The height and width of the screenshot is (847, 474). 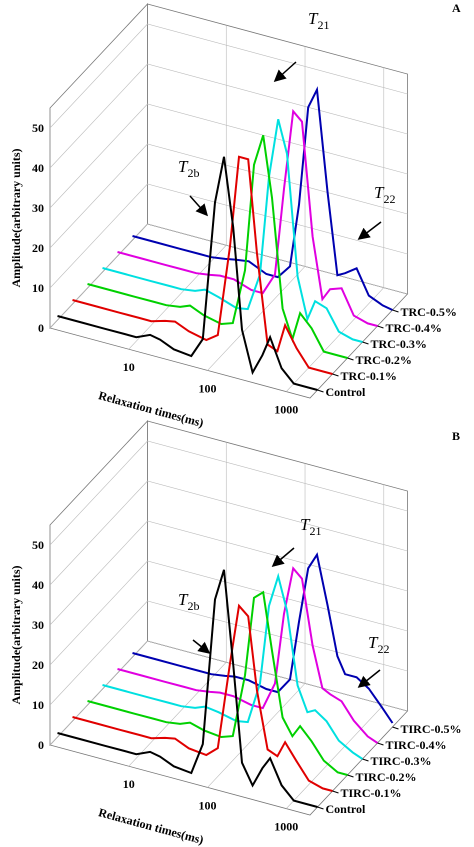 What do you see at coordinates (386, 777) in the screenshot?
I see `series-label: TIRC-0.2%` at bounding box center [386, 777].